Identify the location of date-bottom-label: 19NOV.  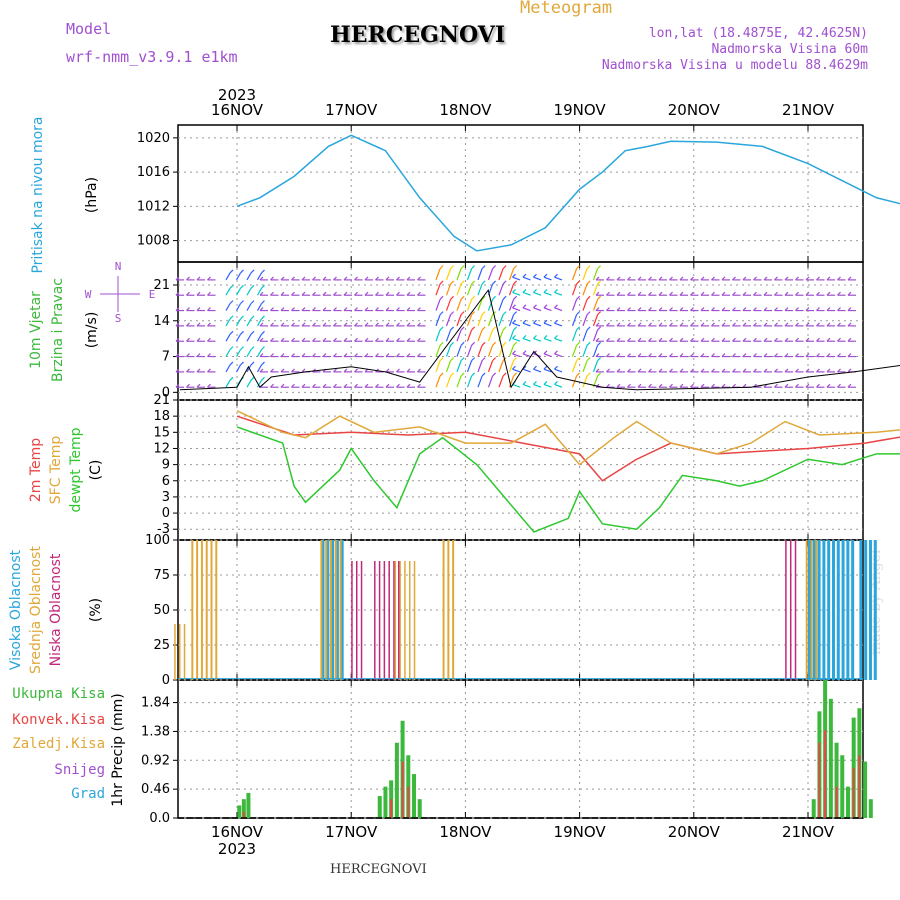
(580, 832).